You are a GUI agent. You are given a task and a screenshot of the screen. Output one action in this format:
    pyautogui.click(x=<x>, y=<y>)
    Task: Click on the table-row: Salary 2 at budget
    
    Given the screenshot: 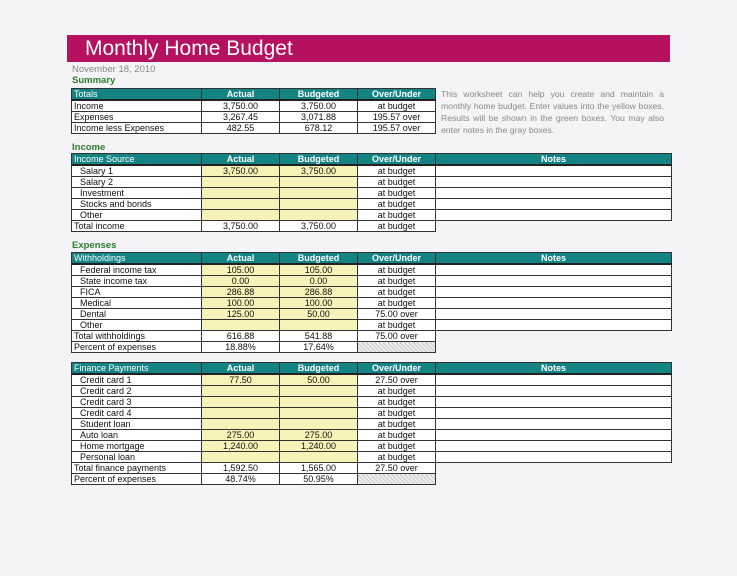 What is the action you would take?
    pyautogui.click(x=371, y=182)
    